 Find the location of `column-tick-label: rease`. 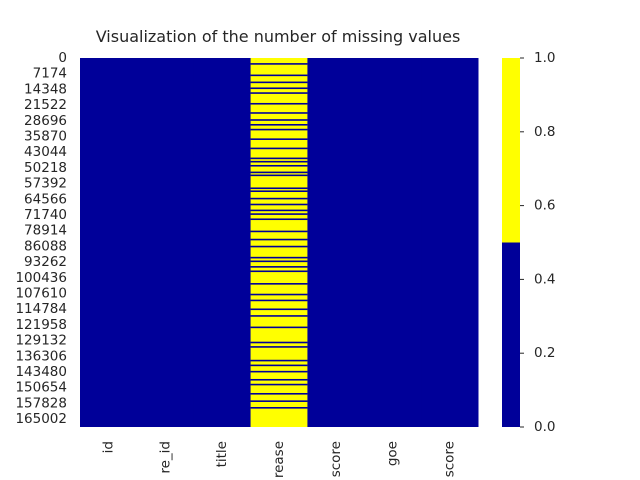

column-tick-label: rease is located at coordinates (279, 459).